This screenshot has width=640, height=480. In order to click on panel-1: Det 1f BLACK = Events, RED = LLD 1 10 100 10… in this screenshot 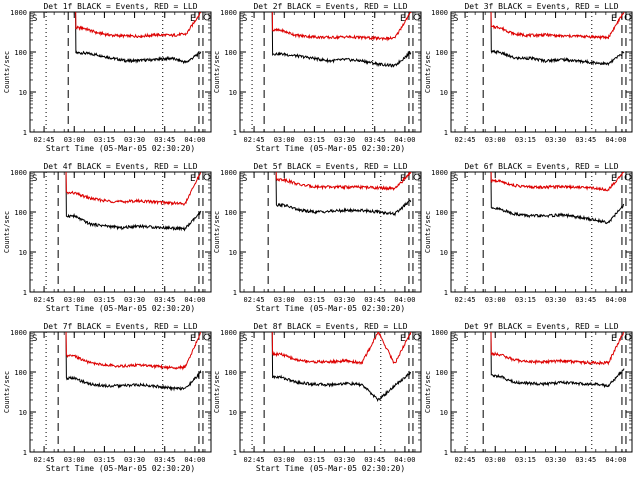, I will do `click(107, 77)`.